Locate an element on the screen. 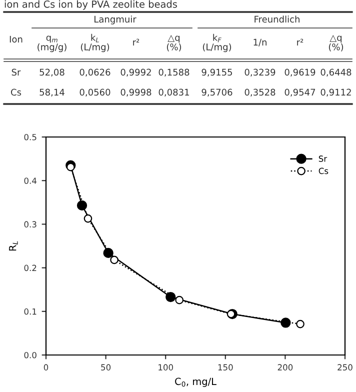 The width and height of the screenshot is (356, 392). text: 0,1588 is located at coordinates (174, 72).